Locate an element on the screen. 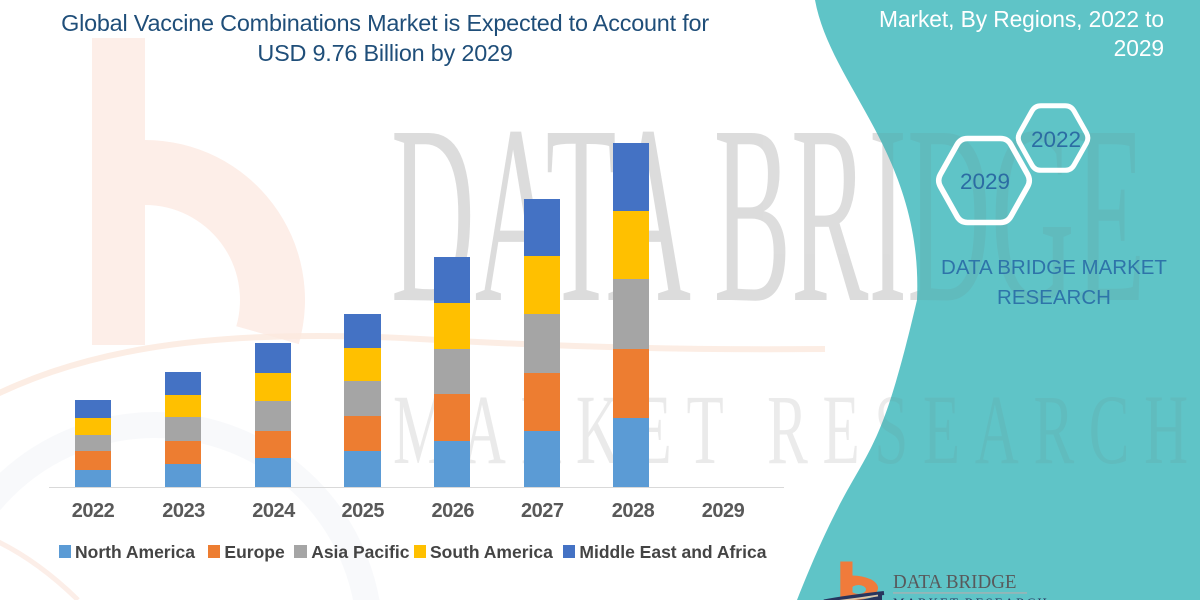 The image size is (1200, 600). svg-text: DATA BRIDGE is located at coordinates (955, 583).